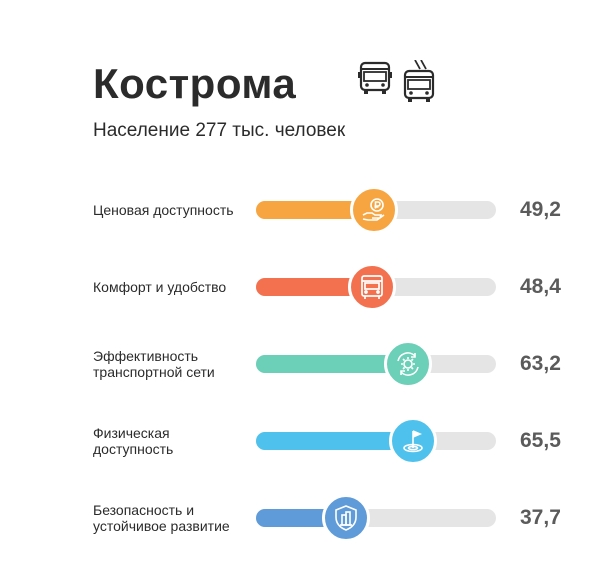 This screenshot has width=601, height=571. I want to click on category-label: Комфорт и удобство, so click(160, 287).